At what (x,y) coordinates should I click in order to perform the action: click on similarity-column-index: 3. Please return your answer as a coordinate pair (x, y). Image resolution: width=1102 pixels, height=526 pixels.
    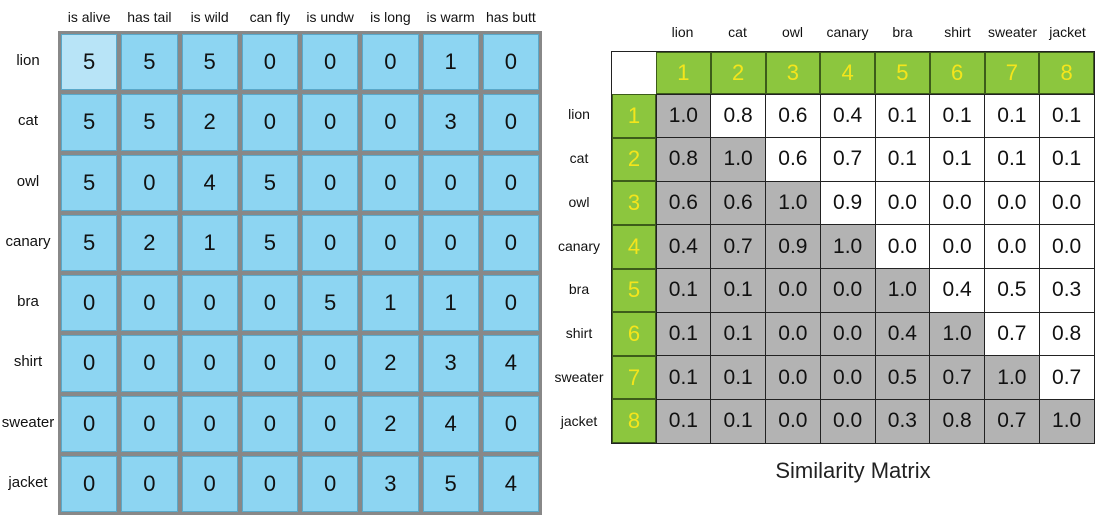
    Looking at the image, I should click on (793, 73).